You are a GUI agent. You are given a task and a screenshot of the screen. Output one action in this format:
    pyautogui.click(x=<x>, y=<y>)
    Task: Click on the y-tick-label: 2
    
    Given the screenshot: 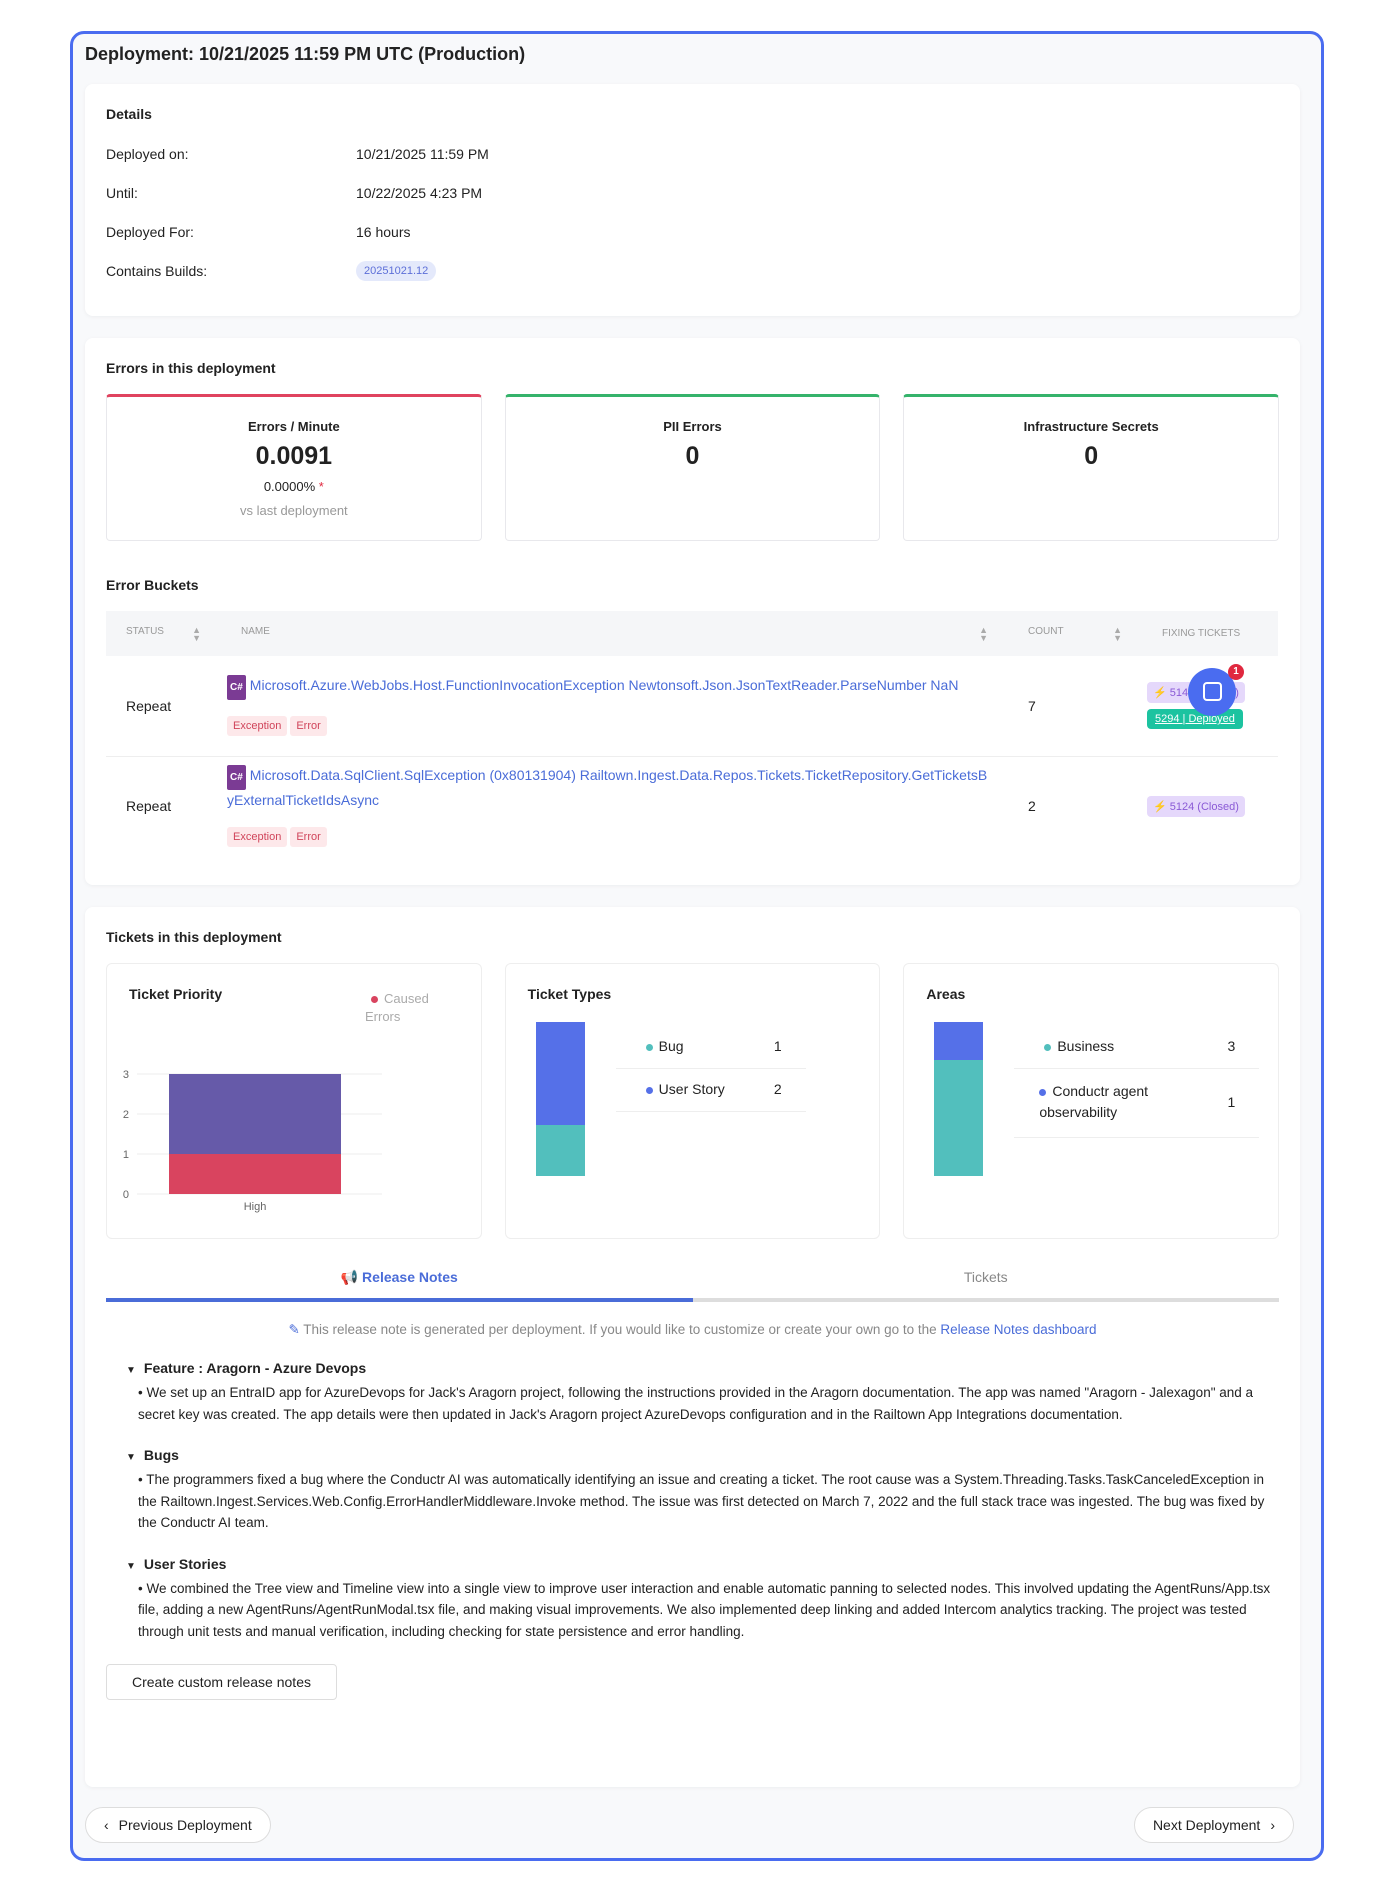 What is the action you would take?
    pyautogui.click(x=126, y=1115)
    